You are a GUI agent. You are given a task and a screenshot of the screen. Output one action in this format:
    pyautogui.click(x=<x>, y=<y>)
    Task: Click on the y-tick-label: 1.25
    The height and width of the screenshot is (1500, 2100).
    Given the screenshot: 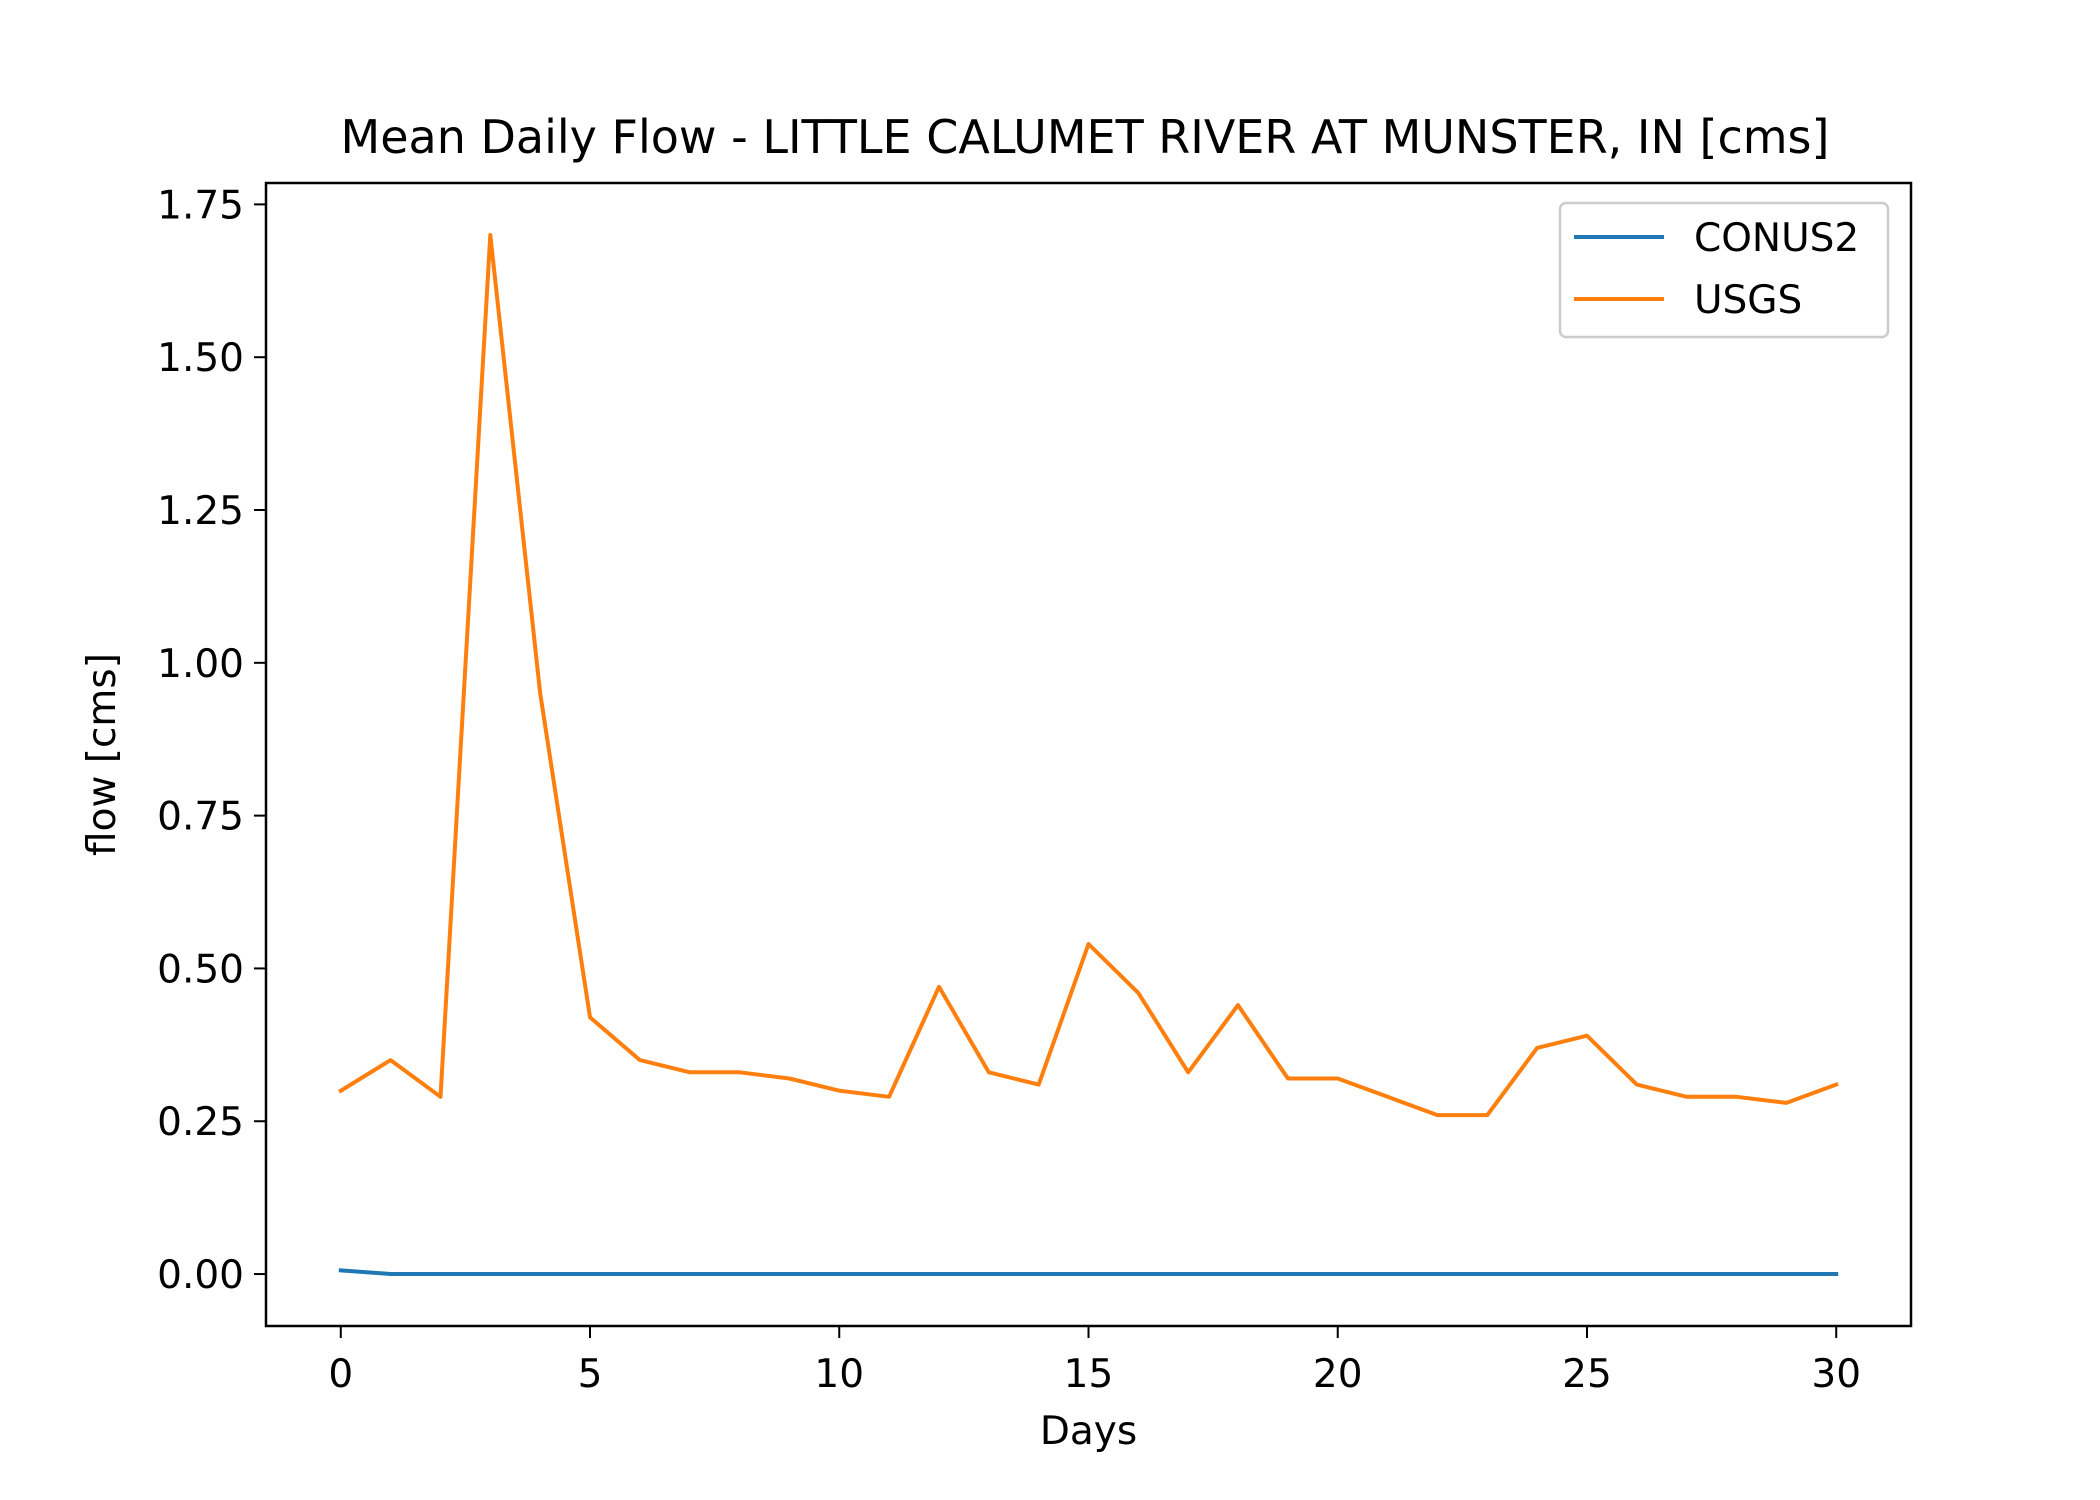 What is the action you would take?
    pyautogui.click(x=200, y=511)
    